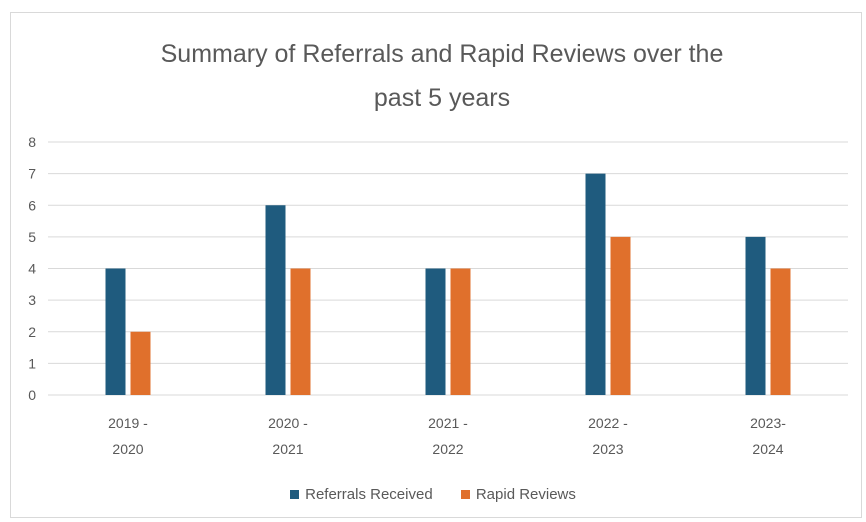  What do you see at coordinates (768, 423) in the screenshot?
I see `x-tick-label: 2023-` at bounding box center [768, 423].